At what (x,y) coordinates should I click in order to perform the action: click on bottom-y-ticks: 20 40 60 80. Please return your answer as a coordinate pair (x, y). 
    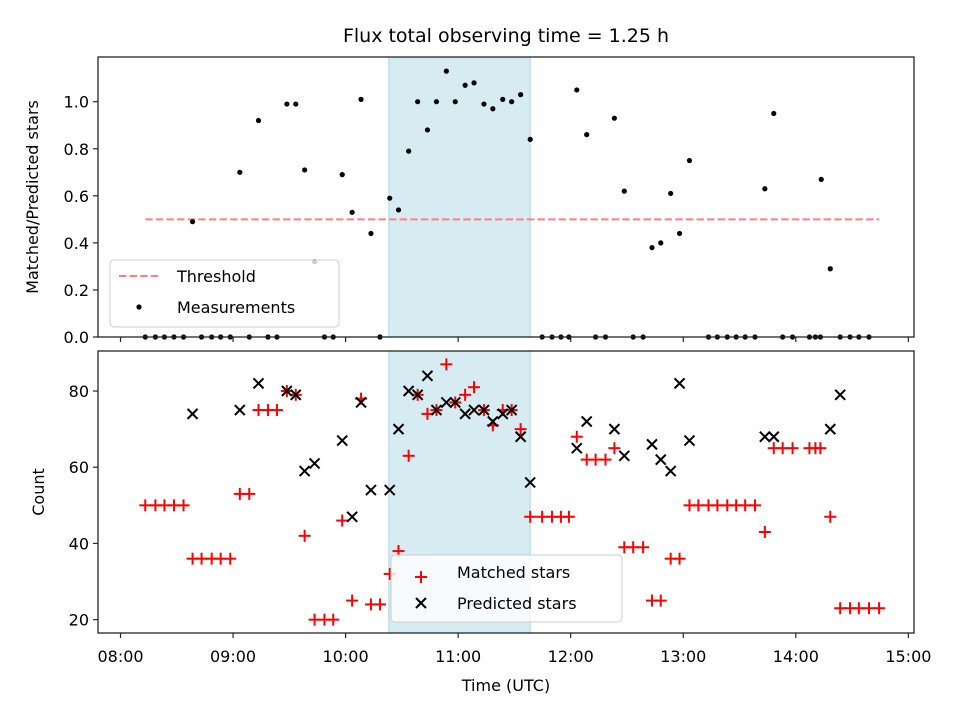
    Looking at the image, I should click on (83, 506).